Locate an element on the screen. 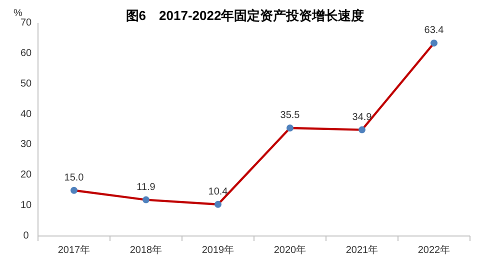 The width and height of the screenshot is (490, 264). chart-title: 图6 2017-2022年固定资产投资增长速度 is located at coordinates (245, 15).